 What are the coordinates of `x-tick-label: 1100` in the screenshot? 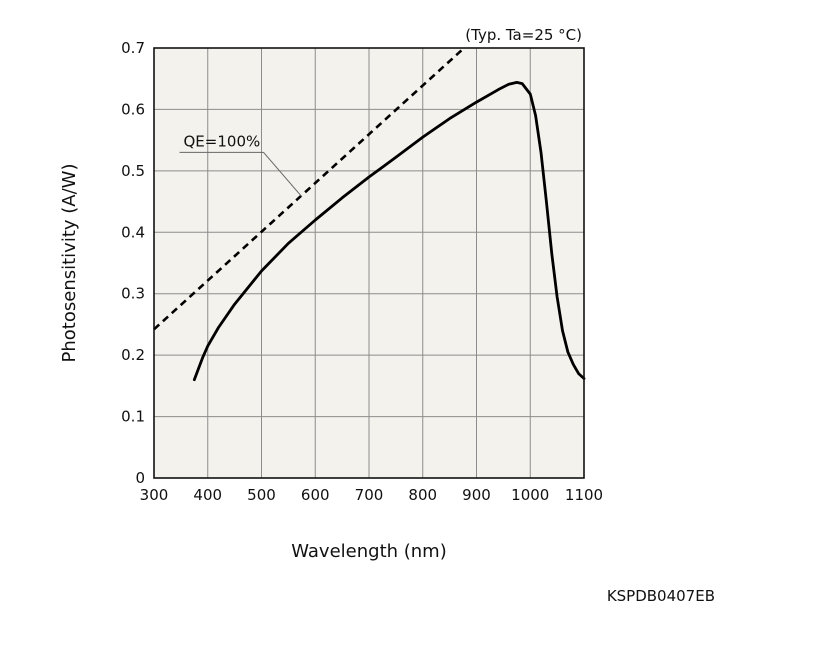 It's located at (584, 495).